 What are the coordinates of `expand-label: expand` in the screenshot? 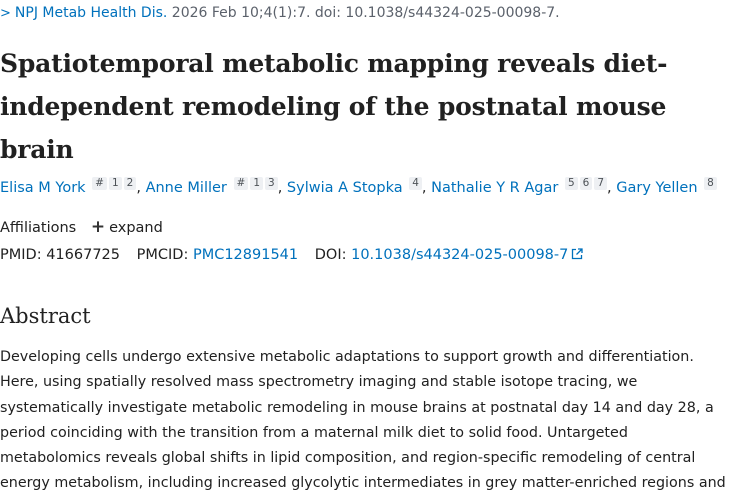 It's located at (136, 228).